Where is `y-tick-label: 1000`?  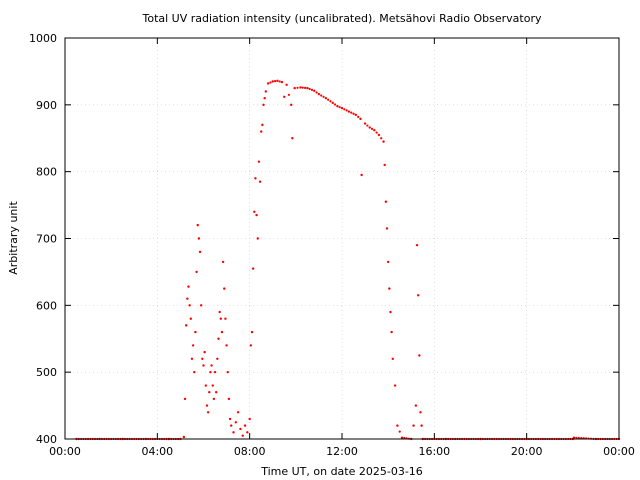 y-tick-label: 1000 is located at coordinates (43, 38).